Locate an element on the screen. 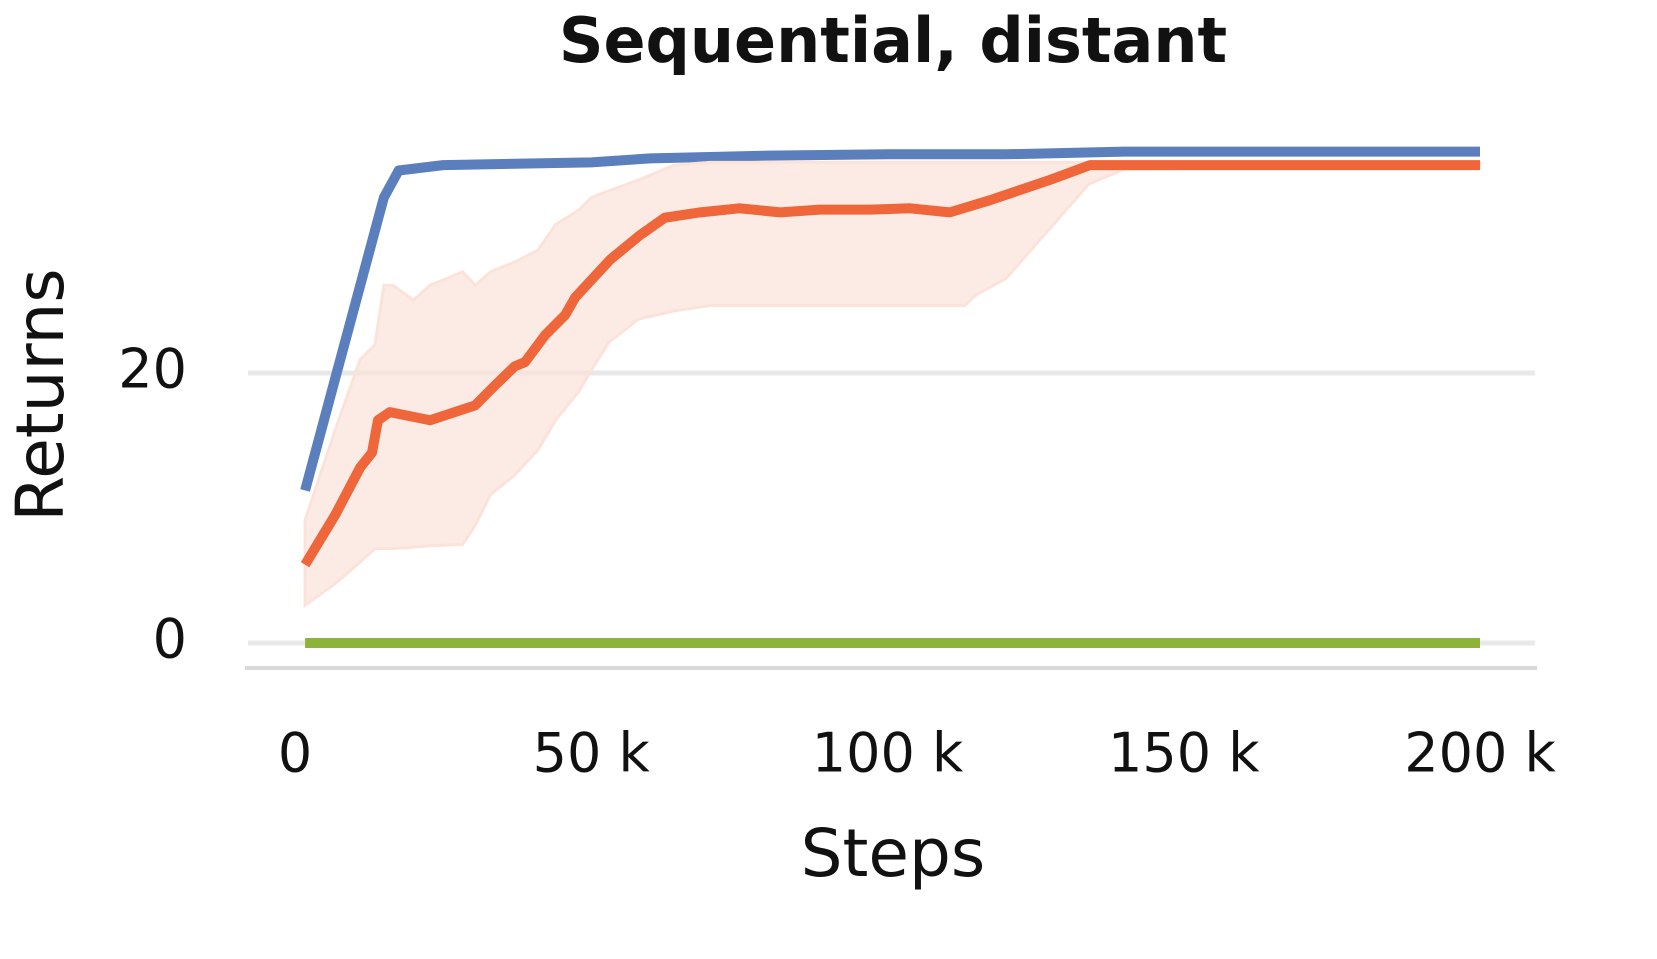 The image size is (1657, 959). x-tick-label: 150 k is located at coordinates (1184, 753).